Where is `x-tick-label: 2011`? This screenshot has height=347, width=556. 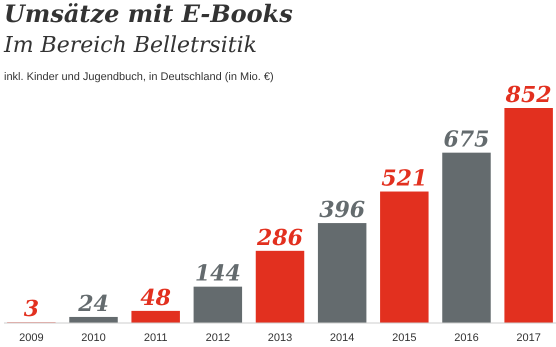
x-tick-label: 2011 is located at coordinates (156, 338).